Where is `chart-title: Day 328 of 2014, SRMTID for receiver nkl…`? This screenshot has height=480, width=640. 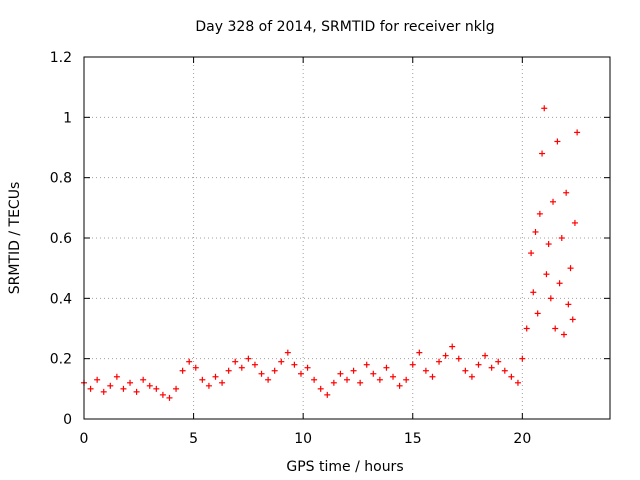
chart-title: Day 328 of 2014, SRMTID for receiver nkl… is located at coordinates (344, 27).